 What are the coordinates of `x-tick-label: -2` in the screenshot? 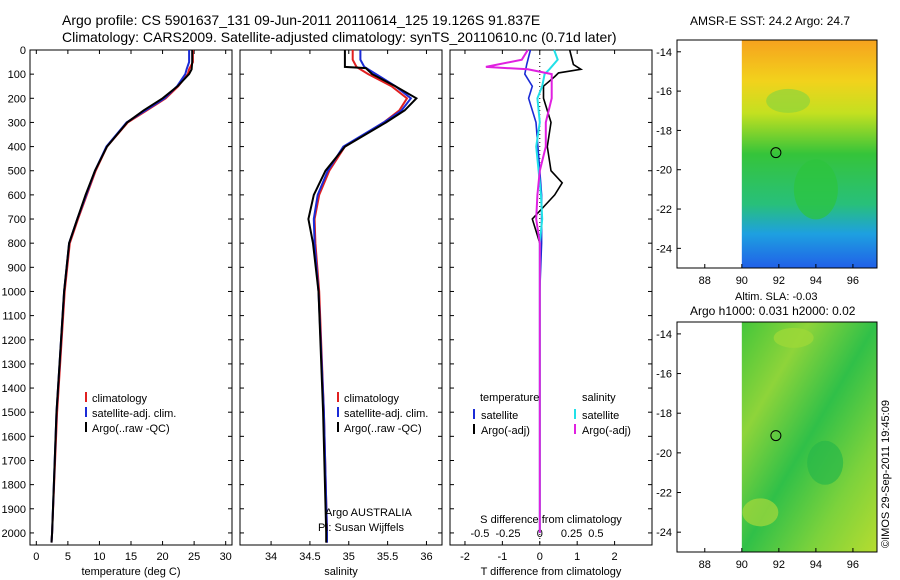 It's located at (465, 557).